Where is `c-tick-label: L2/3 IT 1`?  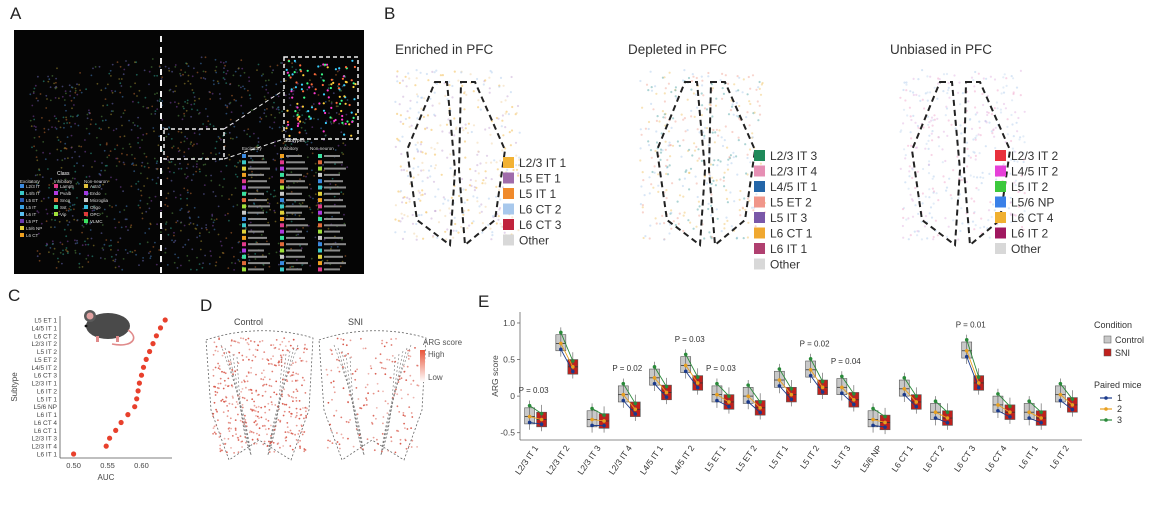
c-tick-label: L2/3 IT 1 is located at coordinates (44, 384).